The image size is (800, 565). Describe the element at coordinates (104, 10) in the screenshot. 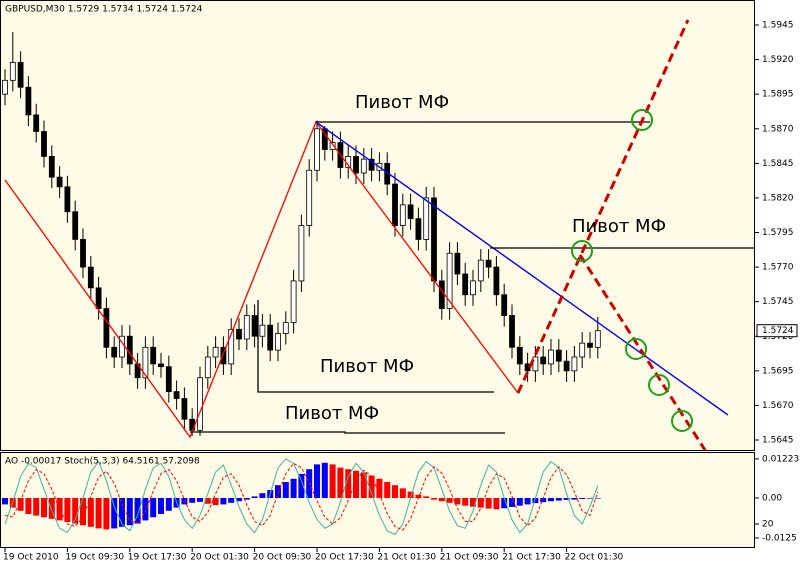

I see `chart-title: GBPUSD,M30 1.5729 1.5734 1.5724 1.5724` at that location.